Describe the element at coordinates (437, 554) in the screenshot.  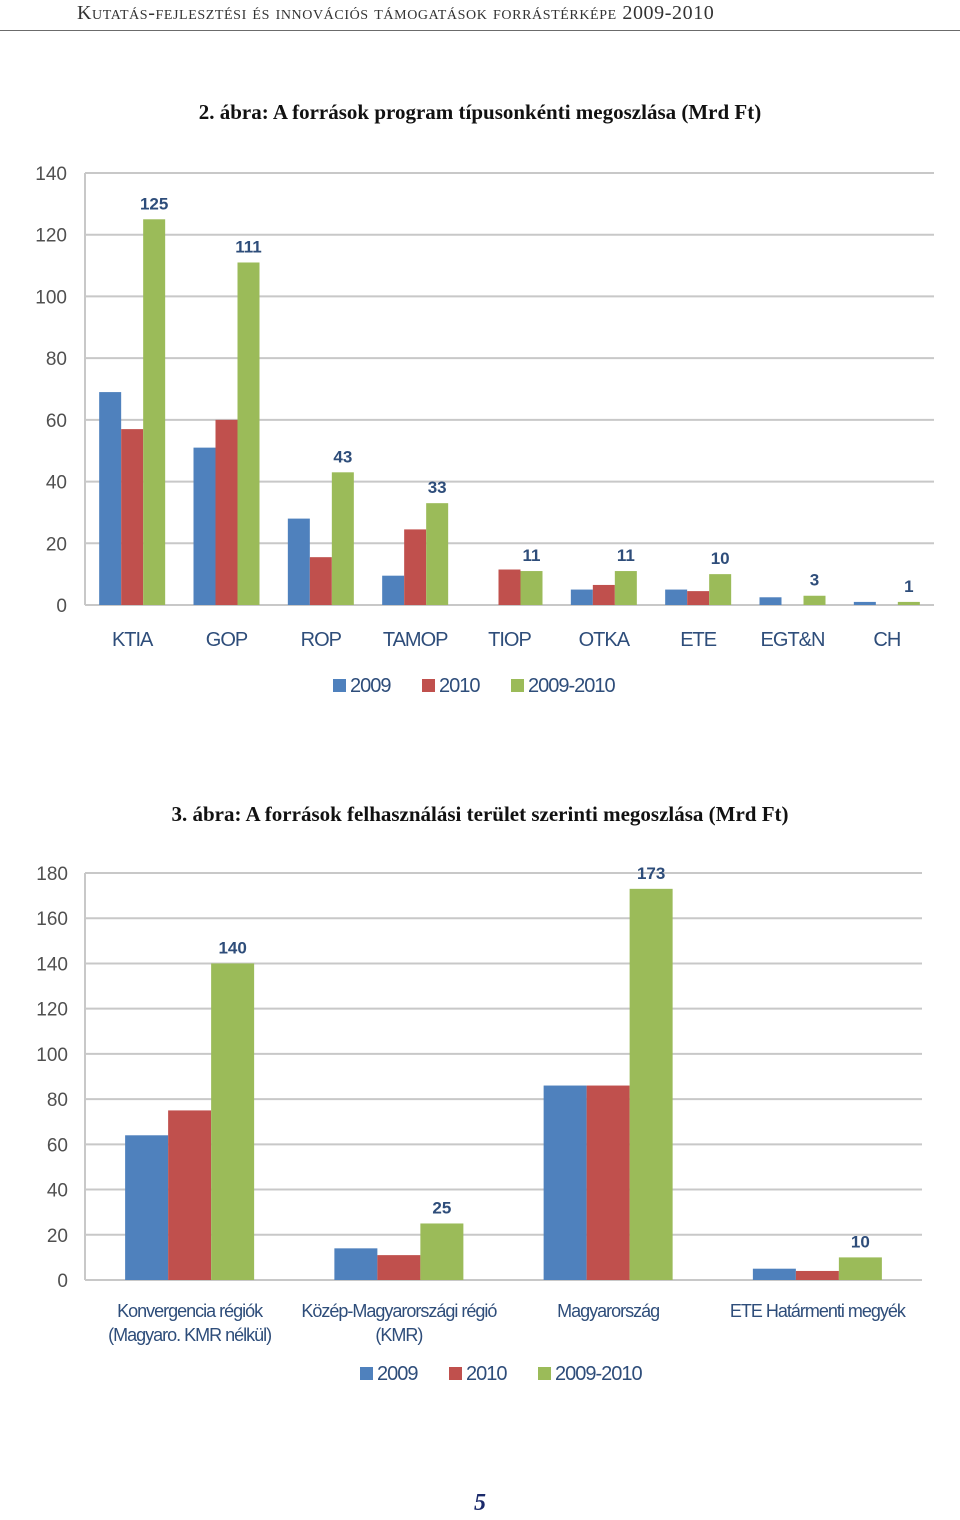
I see `bar-2009-2010-TAMOP` at that location.